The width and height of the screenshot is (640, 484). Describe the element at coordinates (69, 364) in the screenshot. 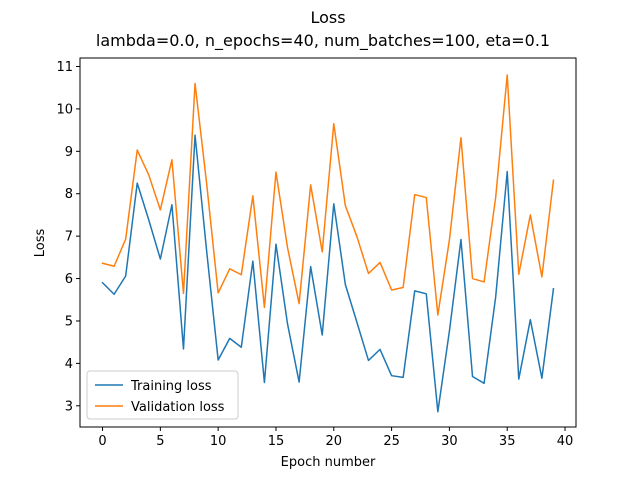

I see `y-tick-label: 4` at that location.